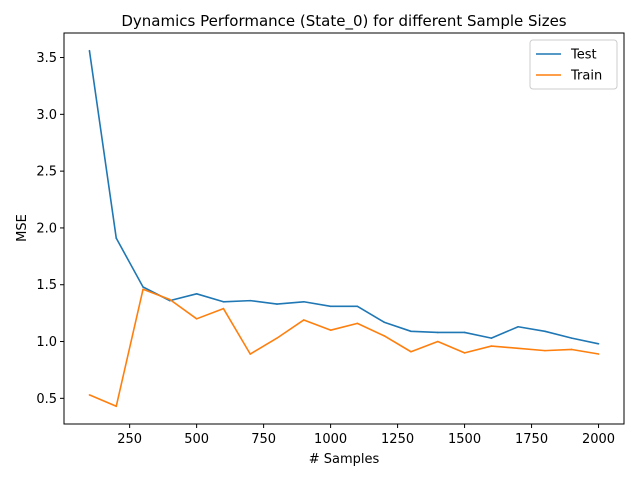 The height and width of the screenshot is (480, 640). What do you see at coordinates (598, 439) in the screenshot?
I see `x-tick-label: 2000` at bounding box center [598, 439].